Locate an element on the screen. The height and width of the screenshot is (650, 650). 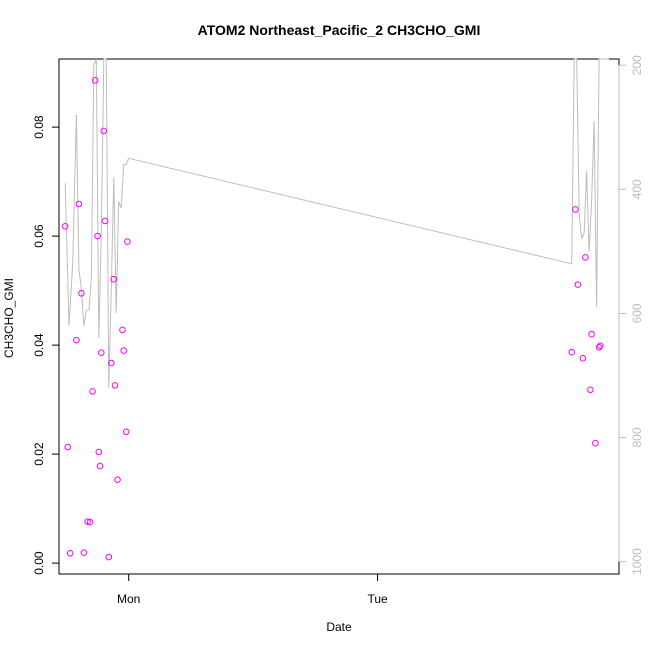
chart-title: ATOM2 Northeast_Pacific_2 CH3CHO_GMI is located at coordinates (339, 30).